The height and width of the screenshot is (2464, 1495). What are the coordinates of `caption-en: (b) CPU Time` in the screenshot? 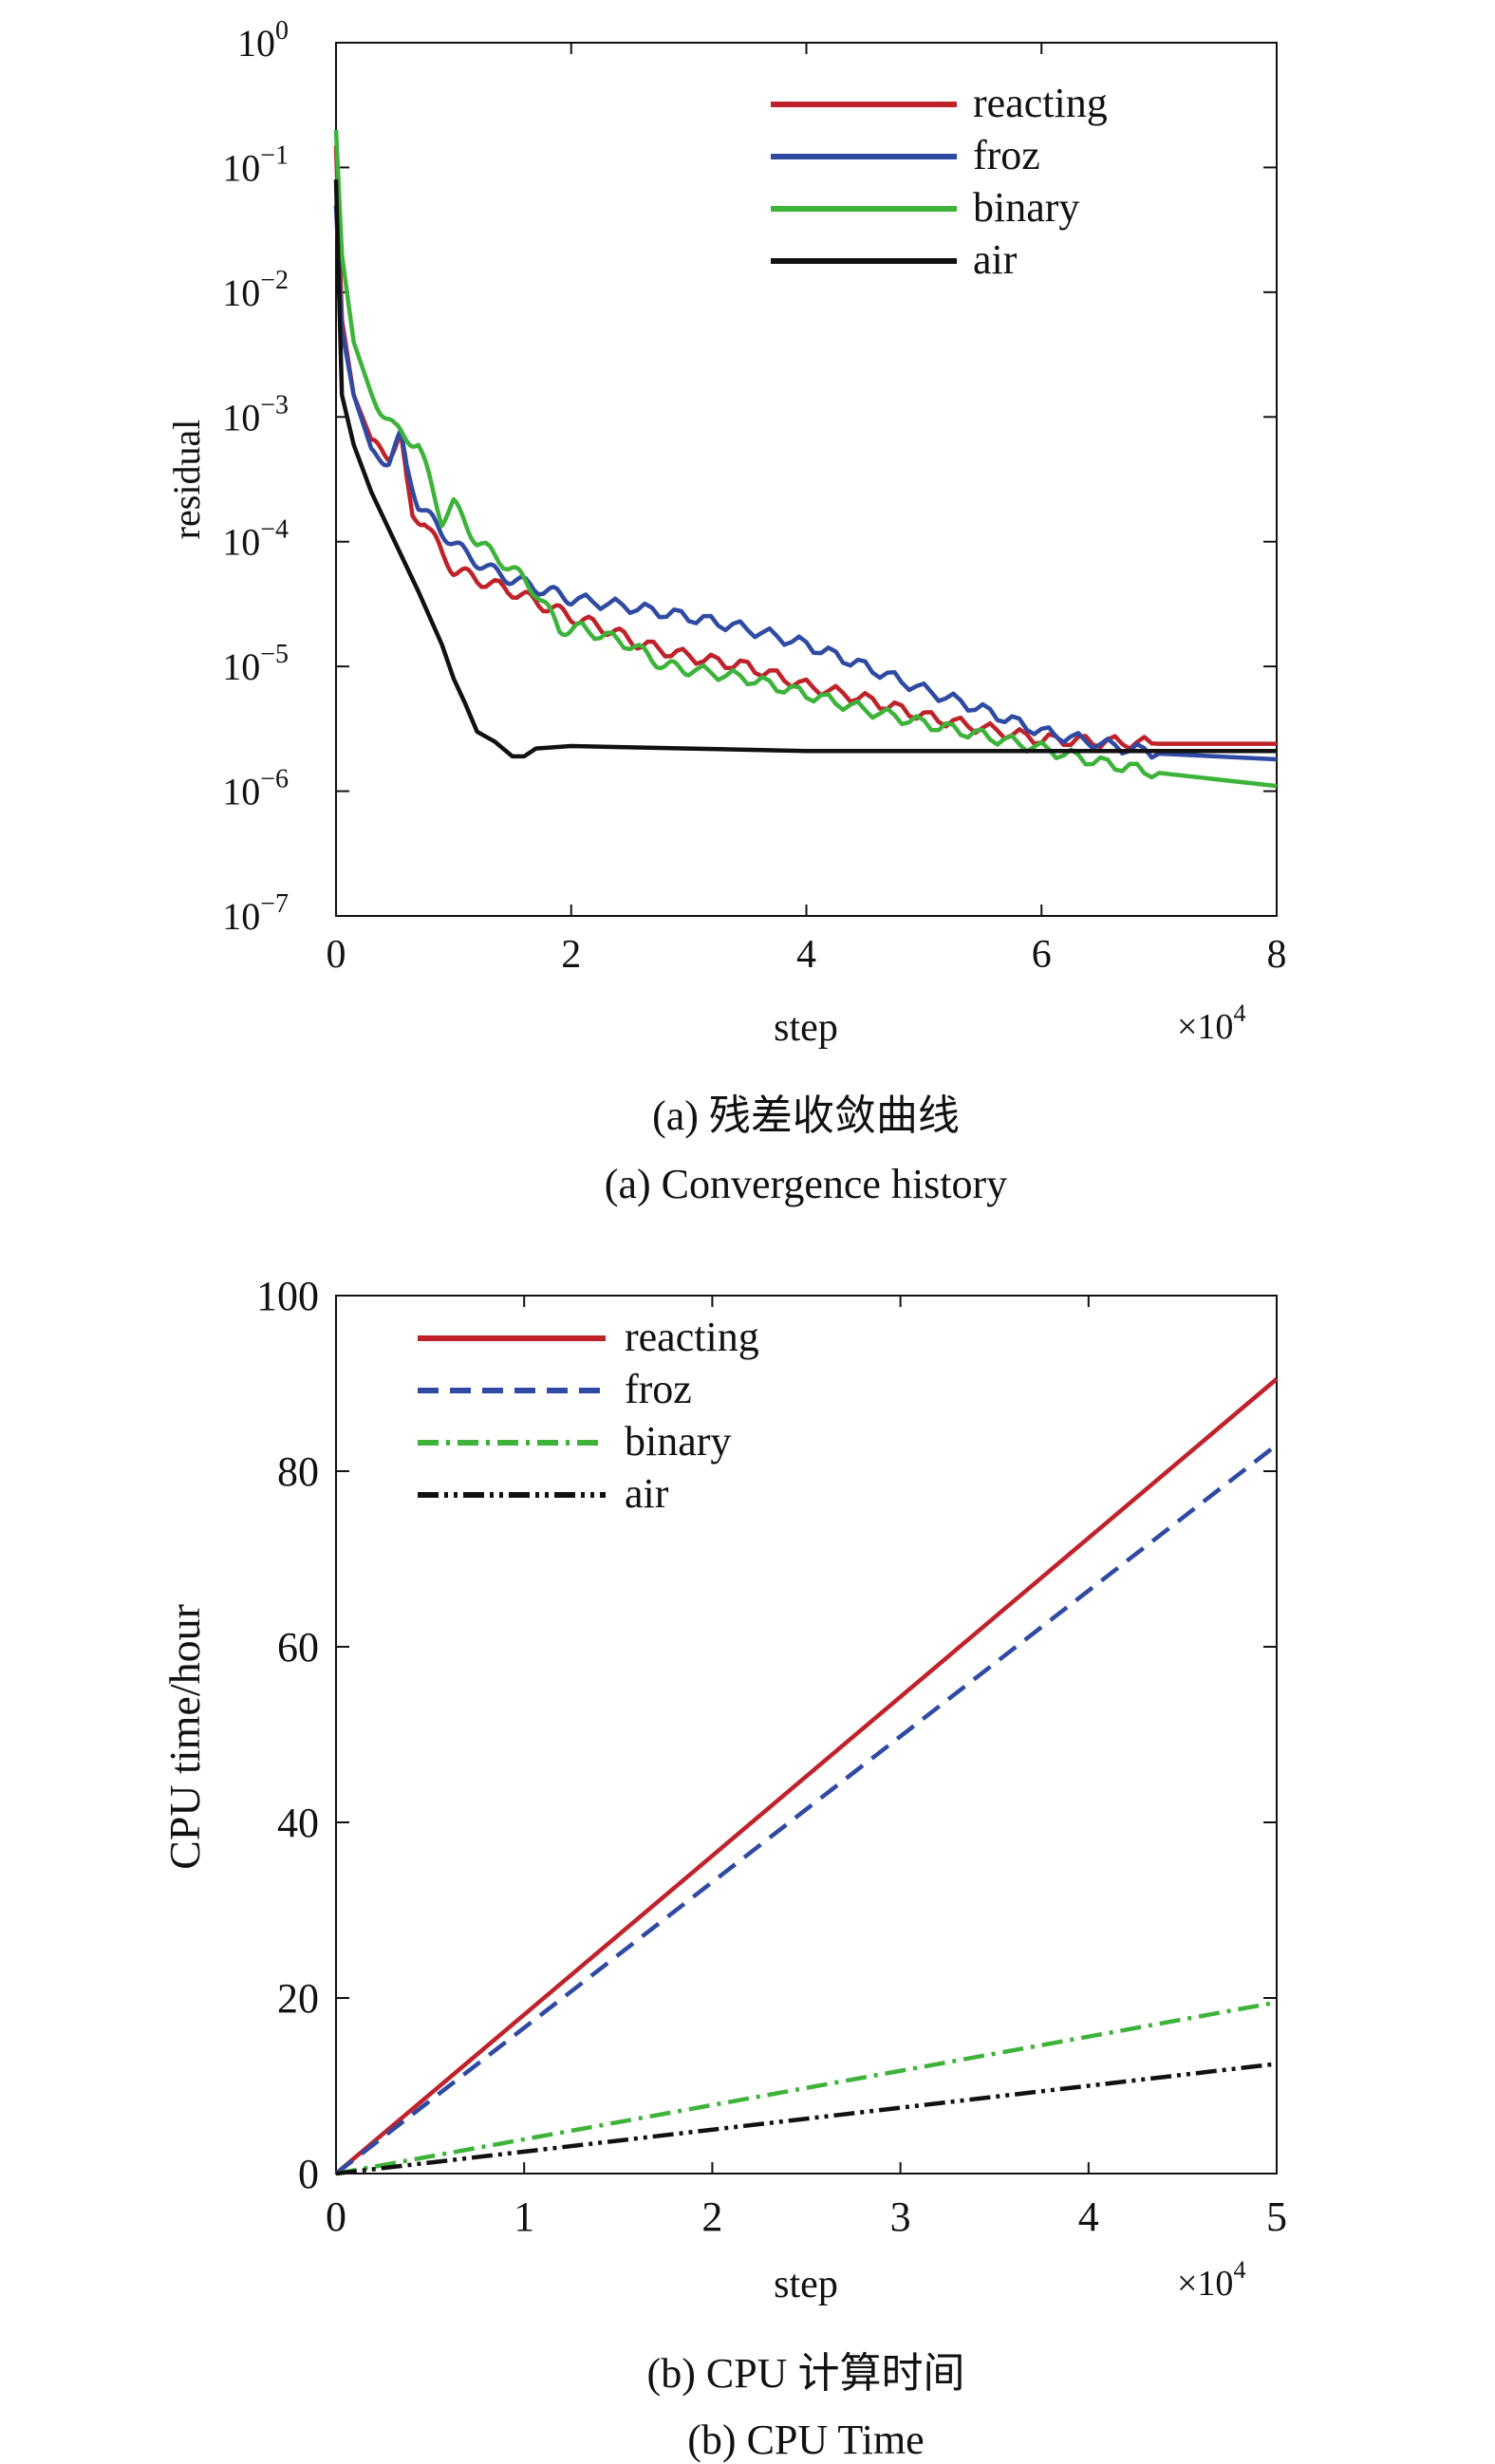 It's located at (805, 2440).